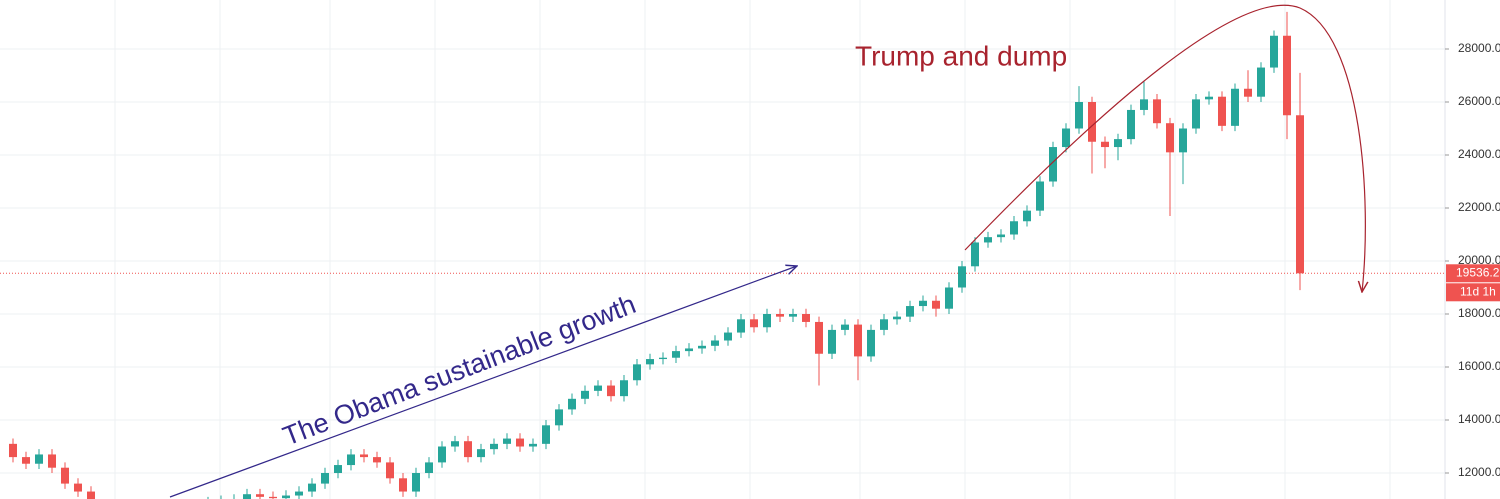  I want to click on y-tick-label: 26000.0, so click(1479, 101).